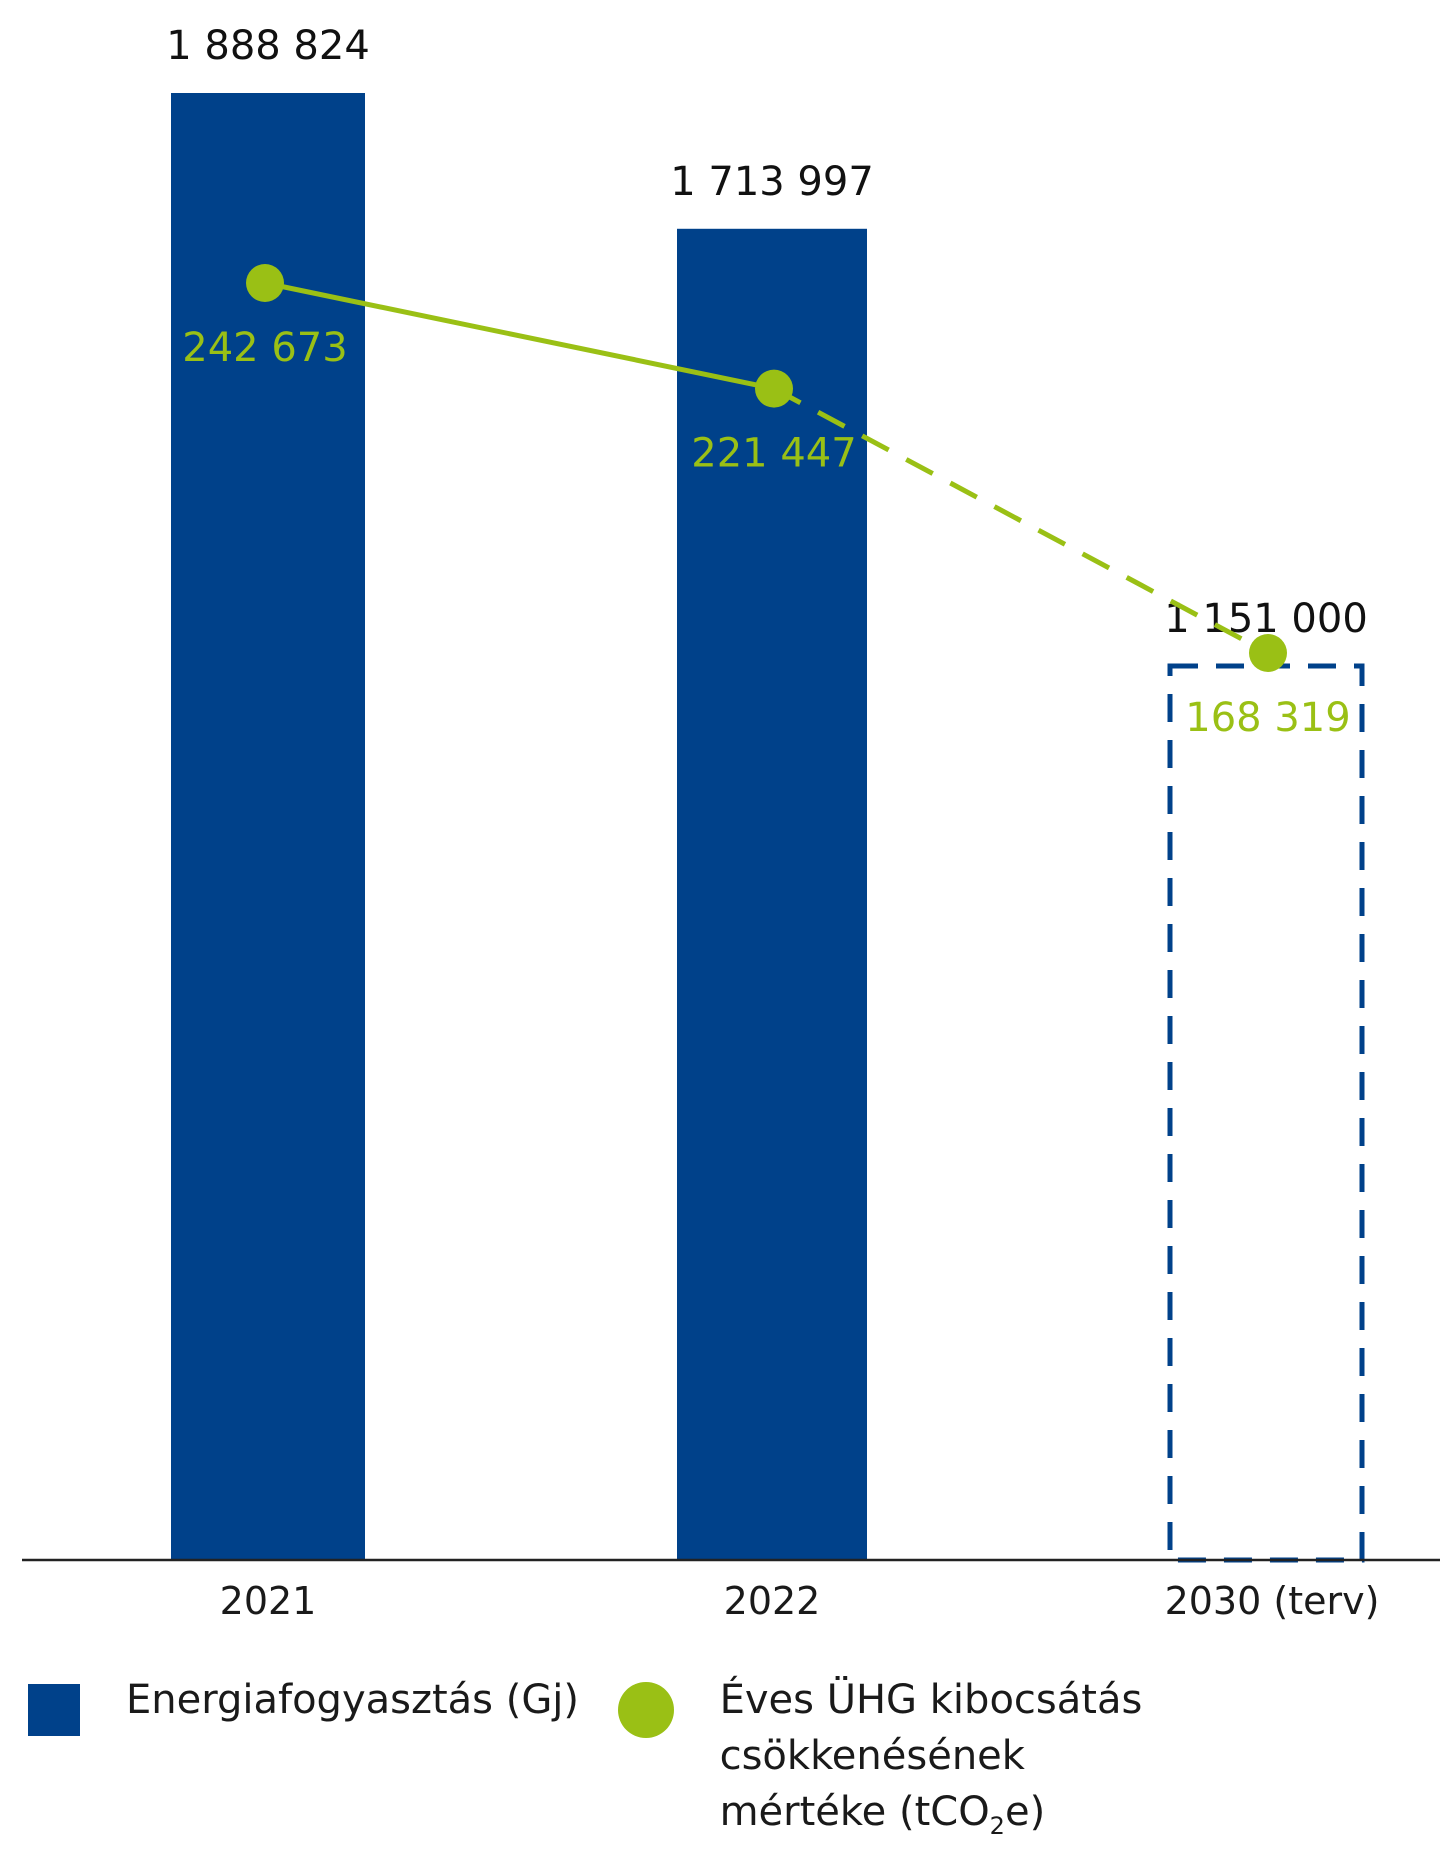 The width and height of the screenshot is (1455, 1854). What do you see at coordinates (1267, 718) in the screenshot?
I see `line-value-label-2: 168 319` at bounding box center [1267, 718].